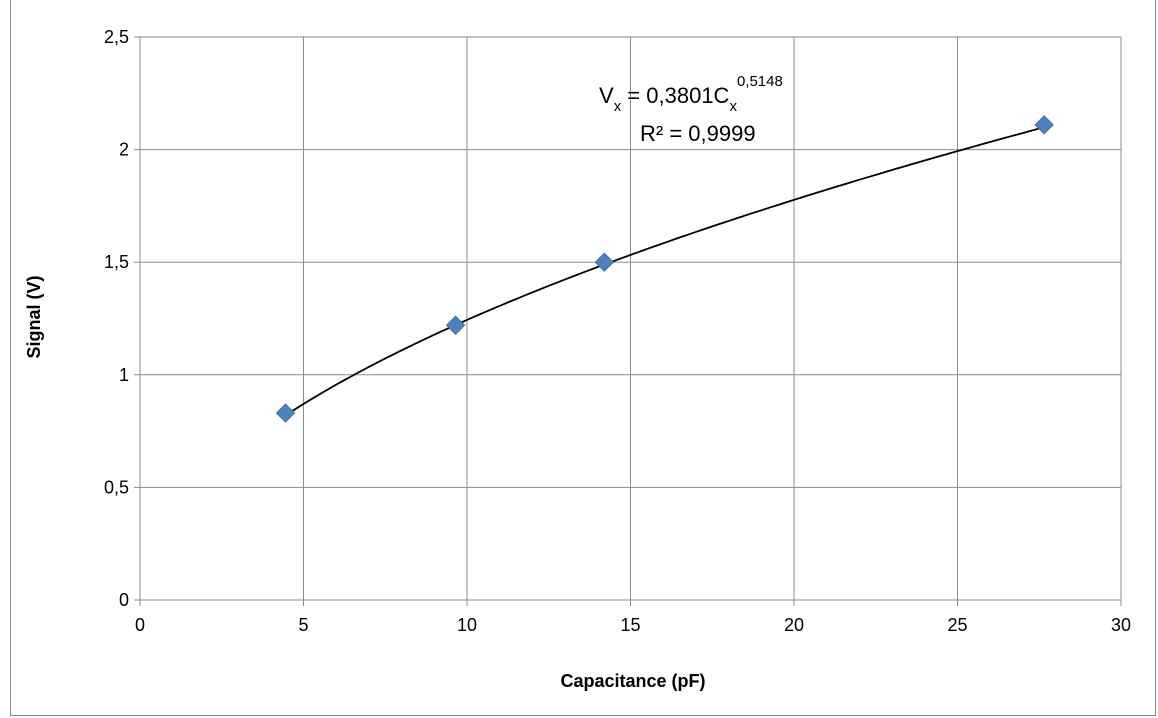 The height and width of the screenshot is (718, 1158). Describe the element at coordinates (794, 625) in the screenshot. I see `x-tick-label: 20` at that location.